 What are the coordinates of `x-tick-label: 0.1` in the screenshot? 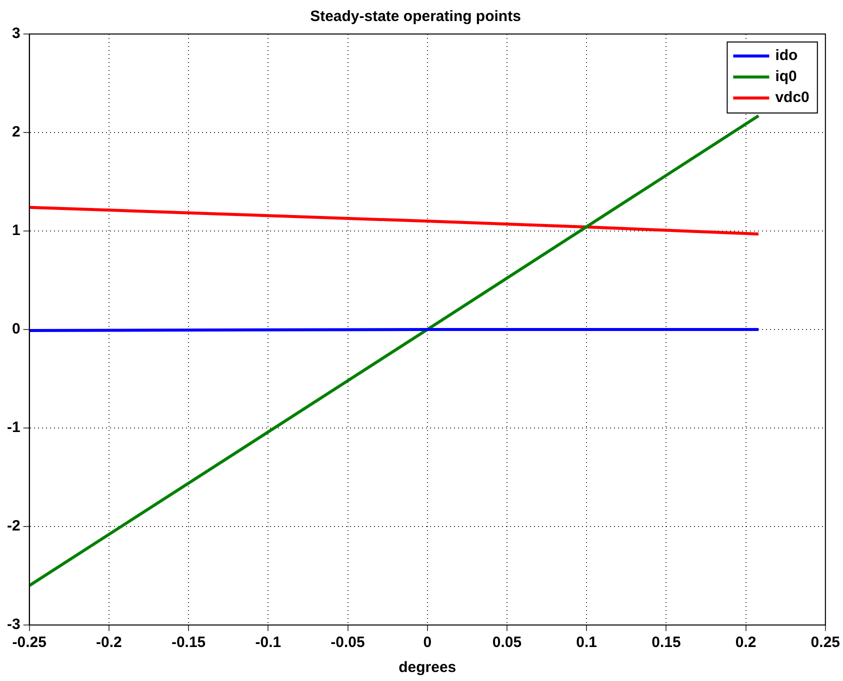 It's located at (587, 643).